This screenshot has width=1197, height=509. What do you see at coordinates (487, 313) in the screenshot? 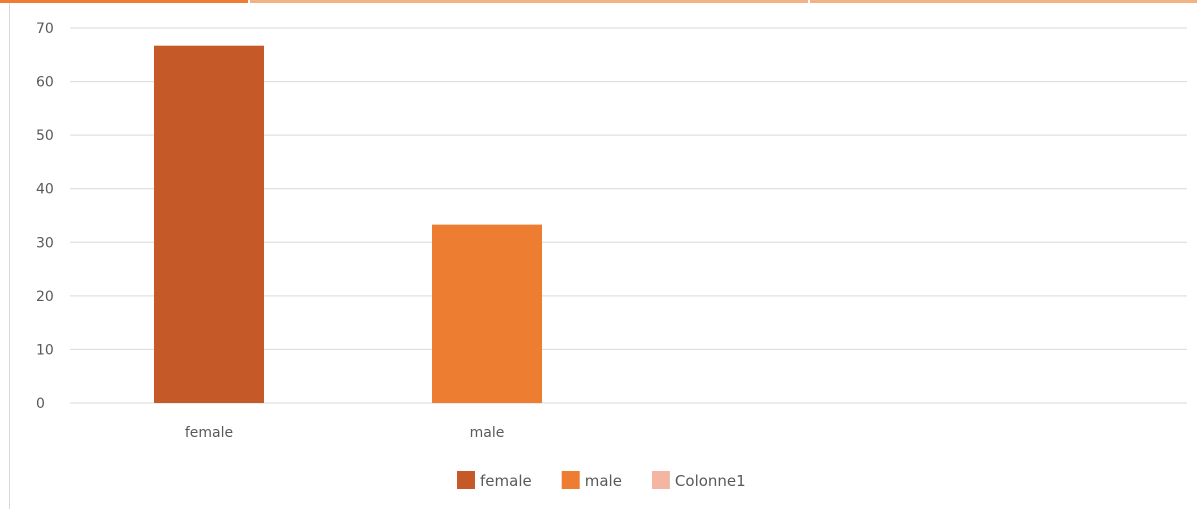
I see `bar-male` at bounding box center [487, 313].